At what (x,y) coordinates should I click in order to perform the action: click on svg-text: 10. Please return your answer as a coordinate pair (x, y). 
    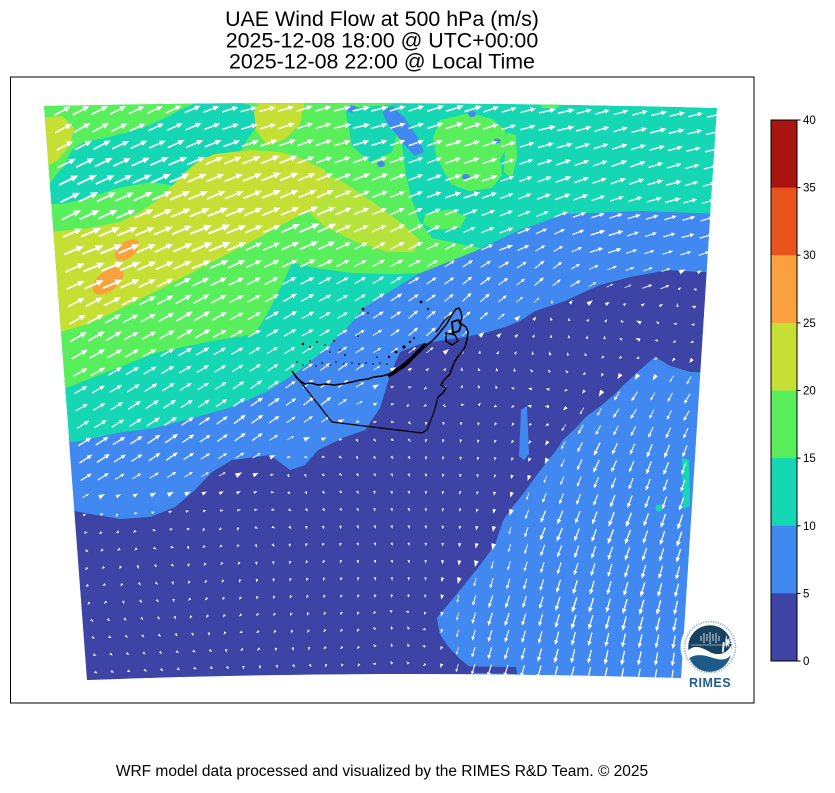
    Looking at the image, I should click on (809, 527).